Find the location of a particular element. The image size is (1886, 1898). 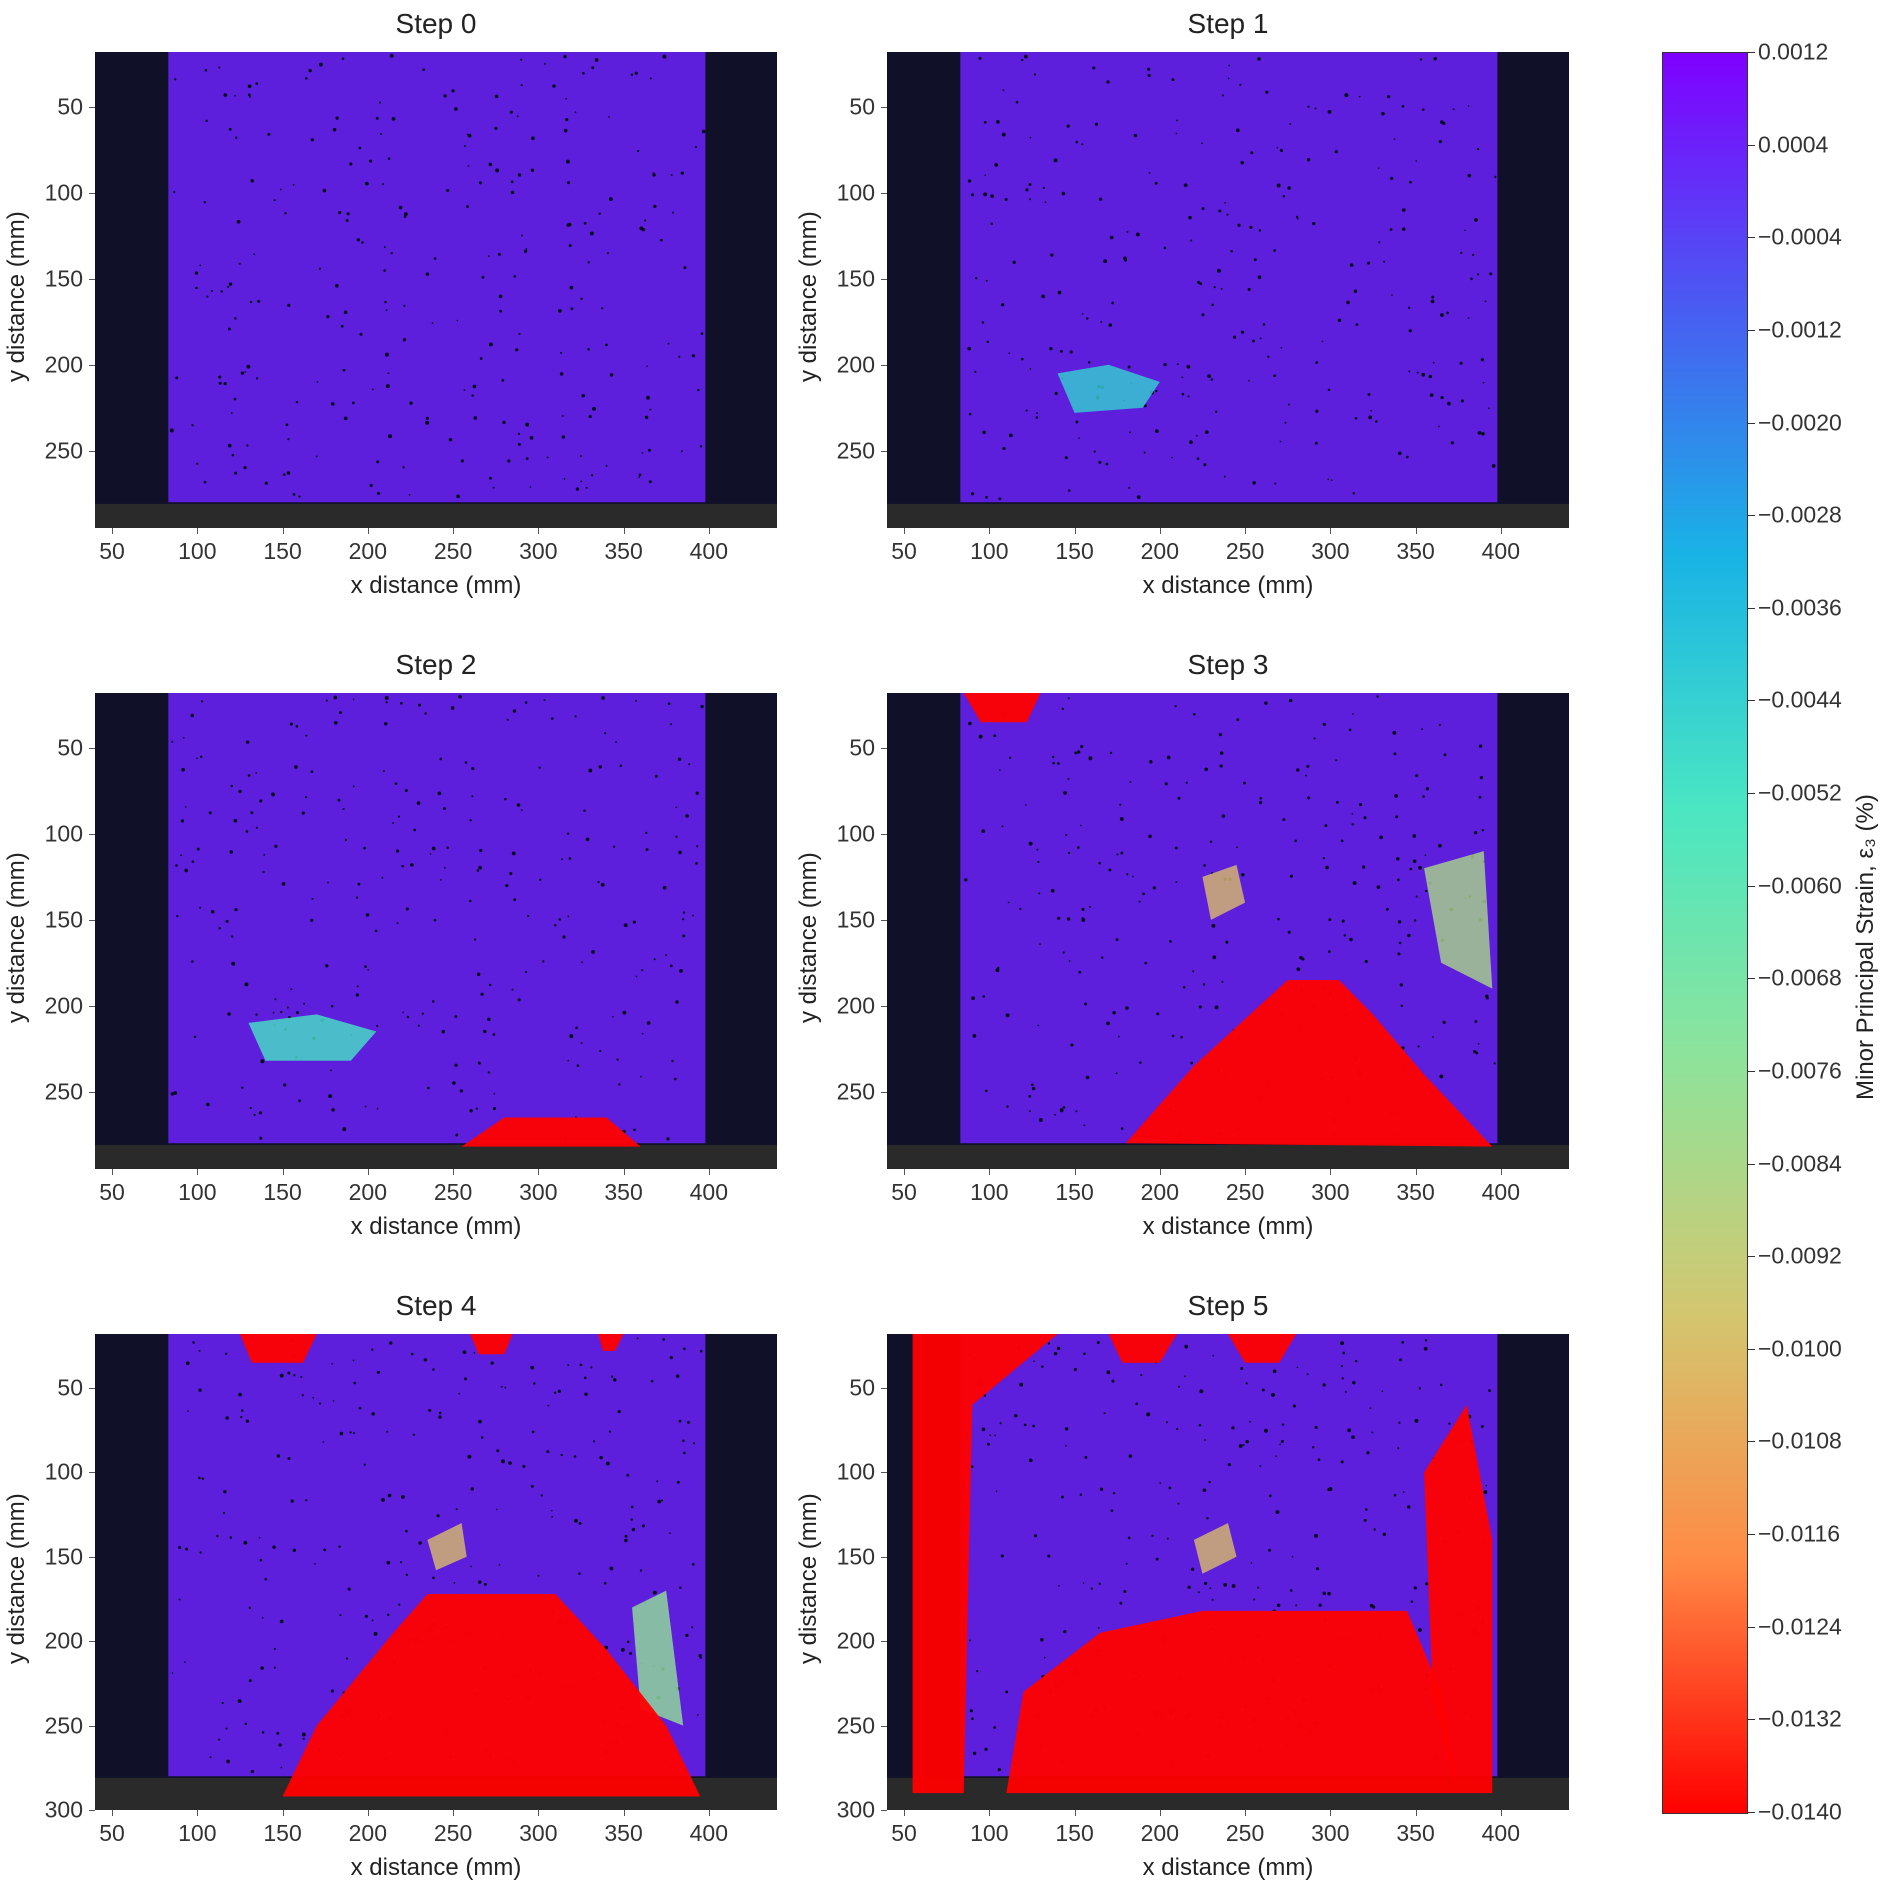

colorbar-tick-mark is located at coordinates (1751, 794).